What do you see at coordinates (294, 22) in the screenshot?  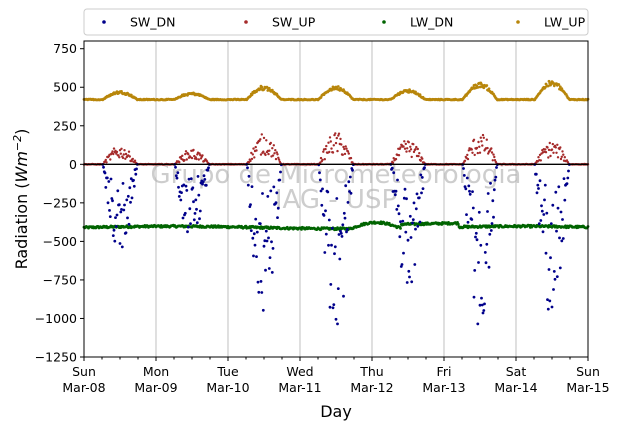 I see `legend-label: SW_UP` at bounding box center [294, 22].